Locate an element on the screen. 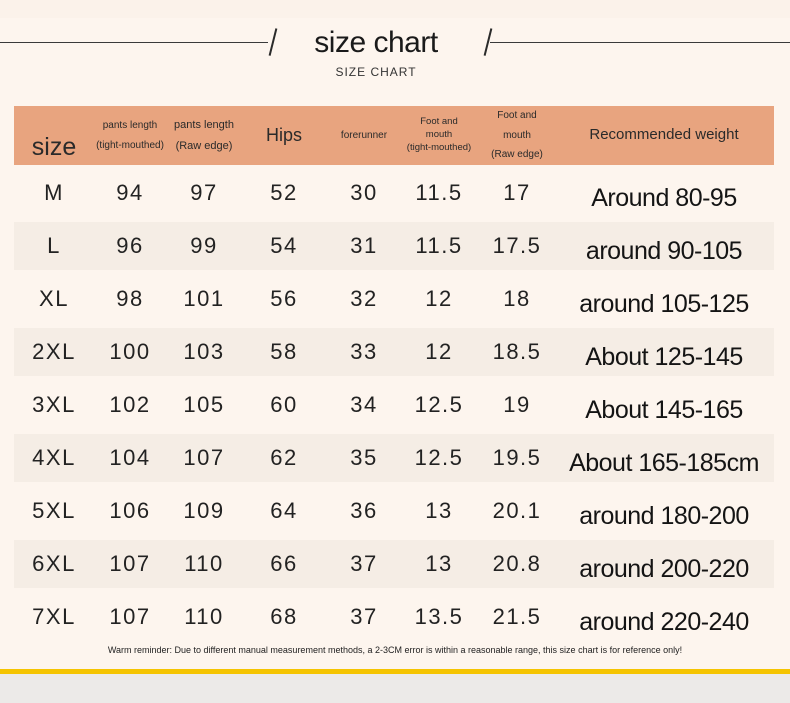 The height and width of the screenshot is (703, 790). top-band is located at coordinates (395, 9).